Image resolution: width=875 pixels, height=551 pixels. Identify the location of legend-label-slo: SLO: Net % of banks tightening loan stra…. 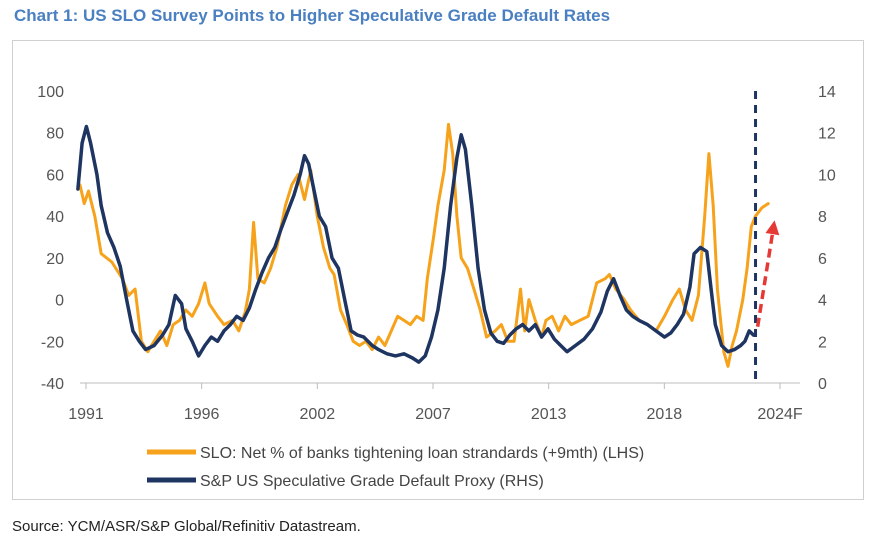
(422, 453).